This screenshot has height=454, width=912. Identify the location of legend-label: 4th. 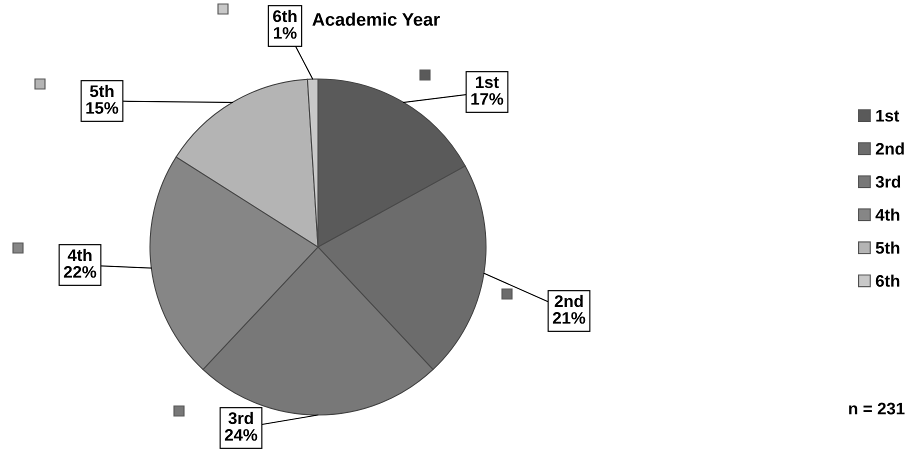
(888, 214).